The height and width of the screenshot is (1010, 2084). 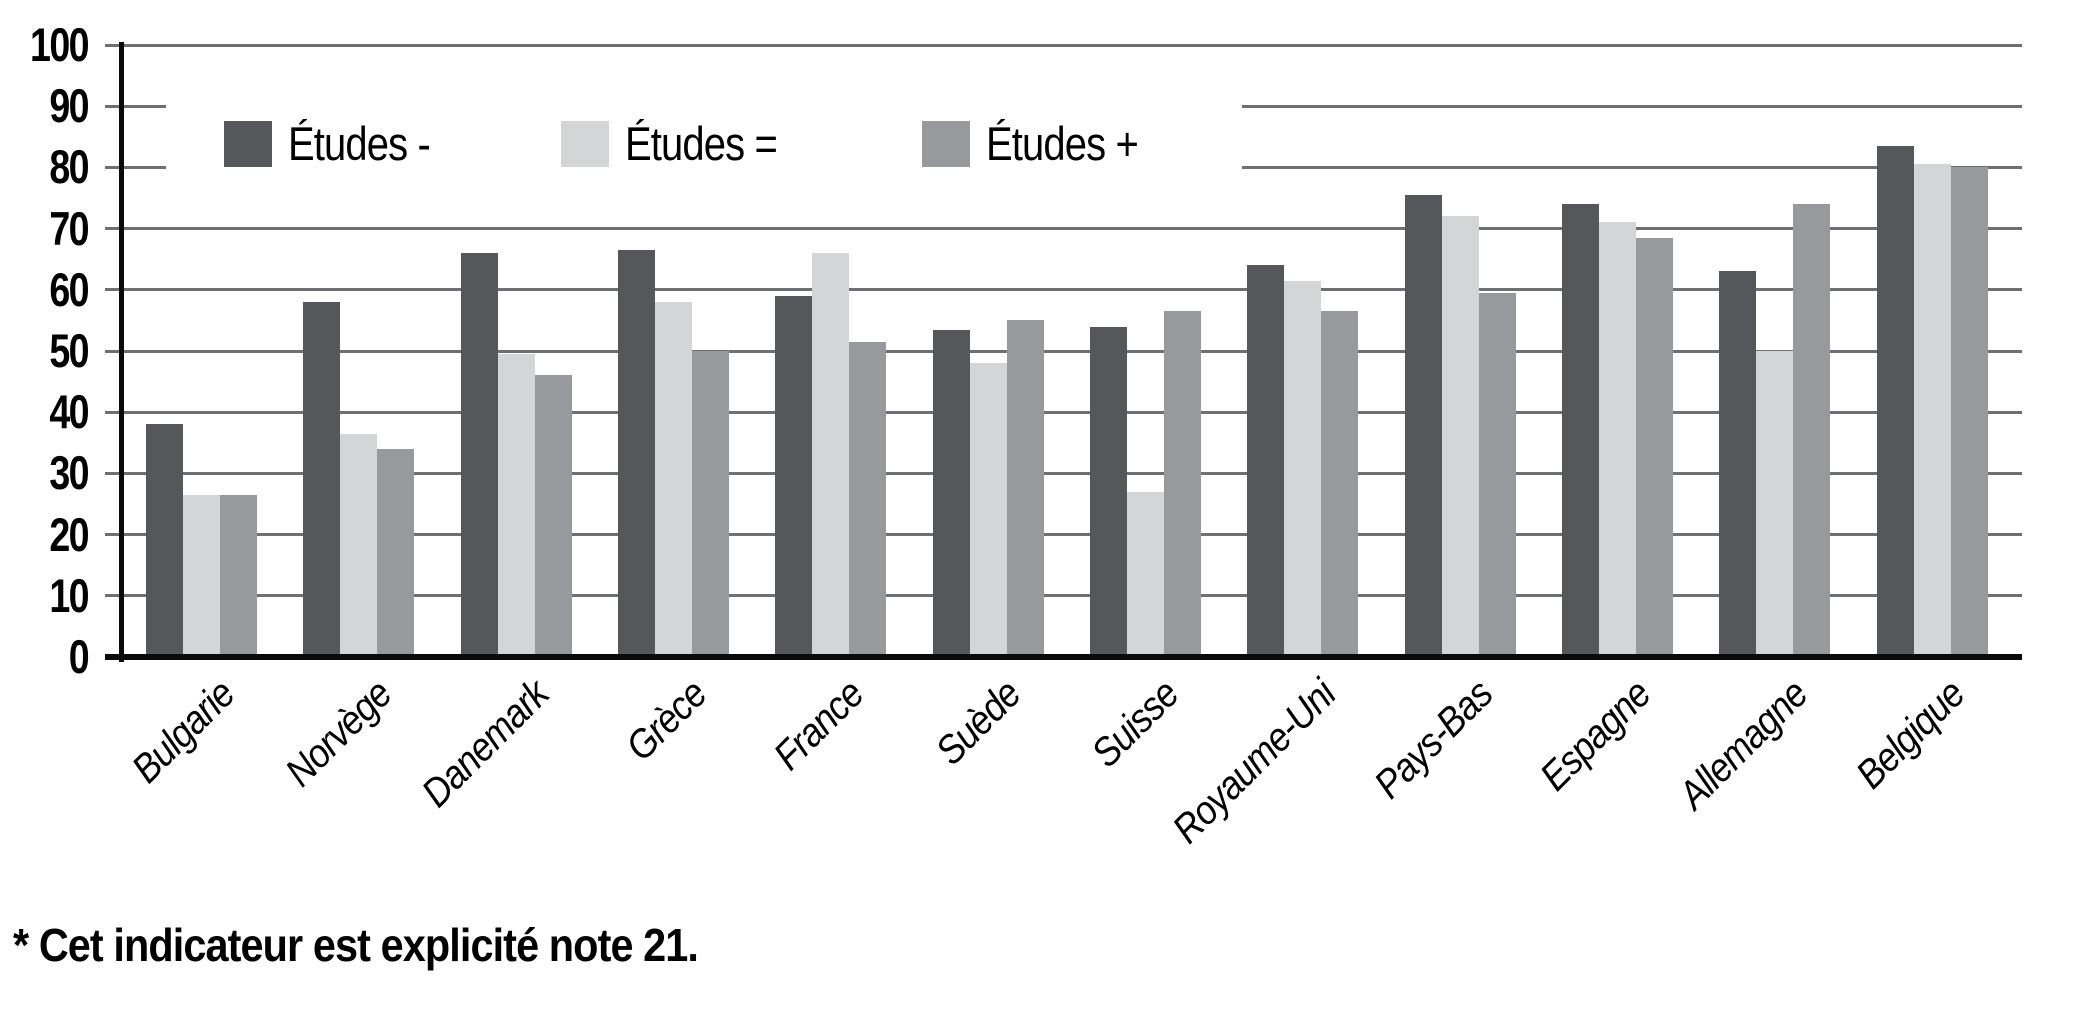 I want to click on legend: Études - Études = Études +, so click(x=704, y=131).